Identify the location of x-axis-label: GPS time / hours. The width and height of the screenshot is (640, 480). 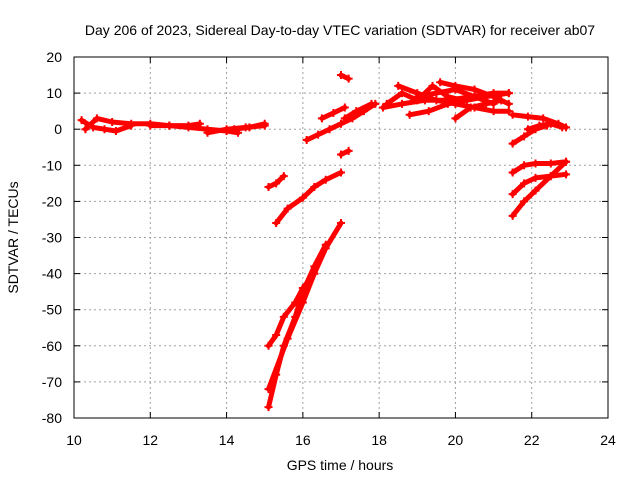
(340, 465).